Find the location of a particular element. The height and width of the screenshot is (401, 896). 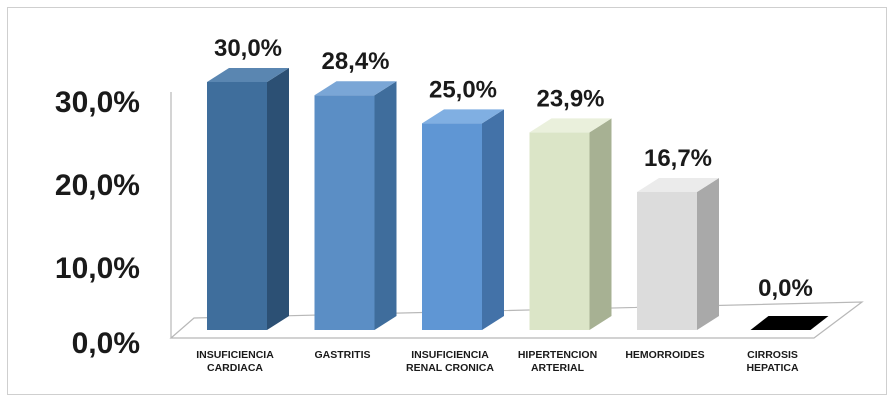

y-tick-label: 0,0% is located at coordinates (106, 343).